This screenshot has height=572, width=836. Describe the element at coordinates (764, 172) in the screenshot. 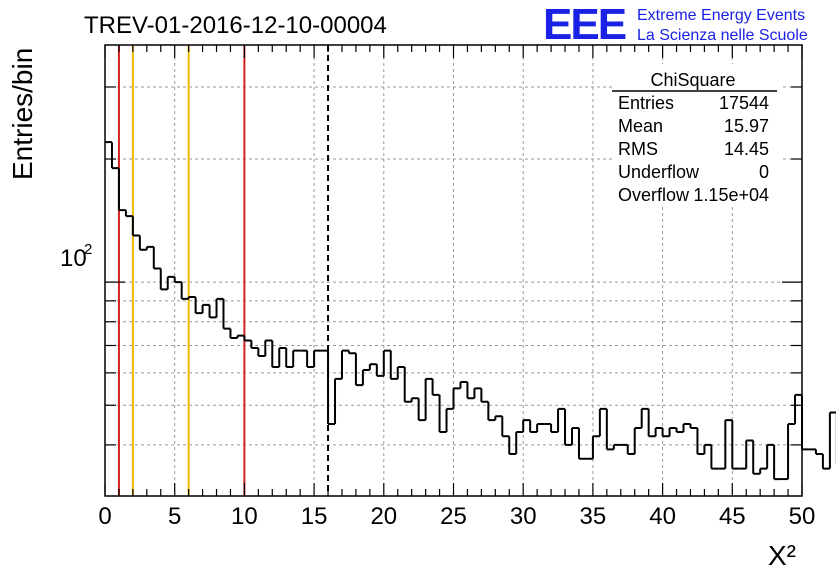

I see `stats-row-value: 0` at that location.